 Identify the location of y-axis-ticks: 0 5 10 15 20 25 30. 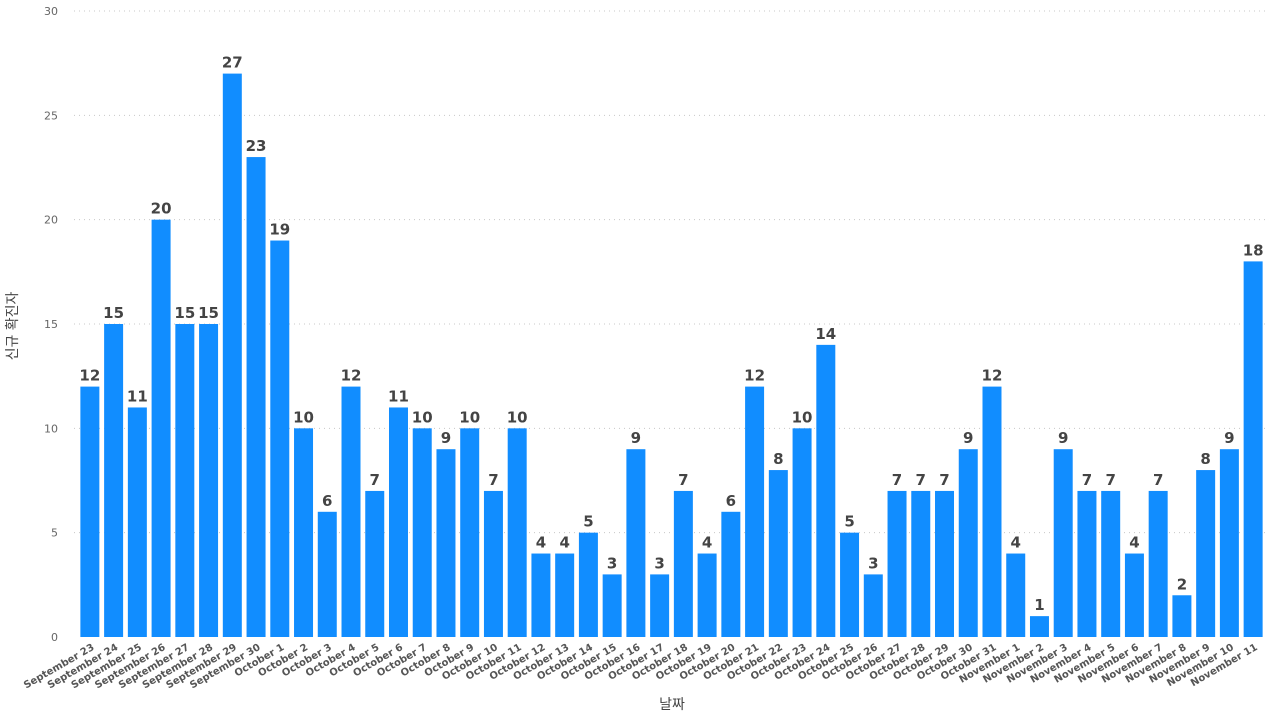
(51, 324).